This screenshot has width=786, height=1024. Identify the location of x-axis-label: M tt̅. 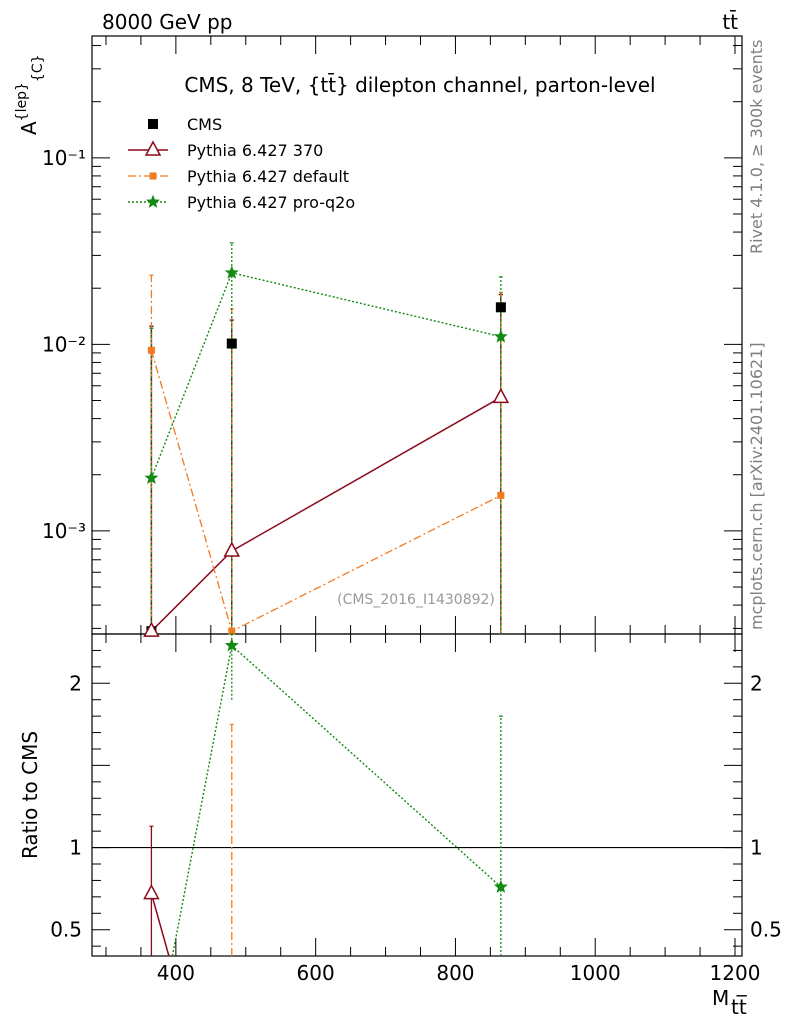
(730, 1002).